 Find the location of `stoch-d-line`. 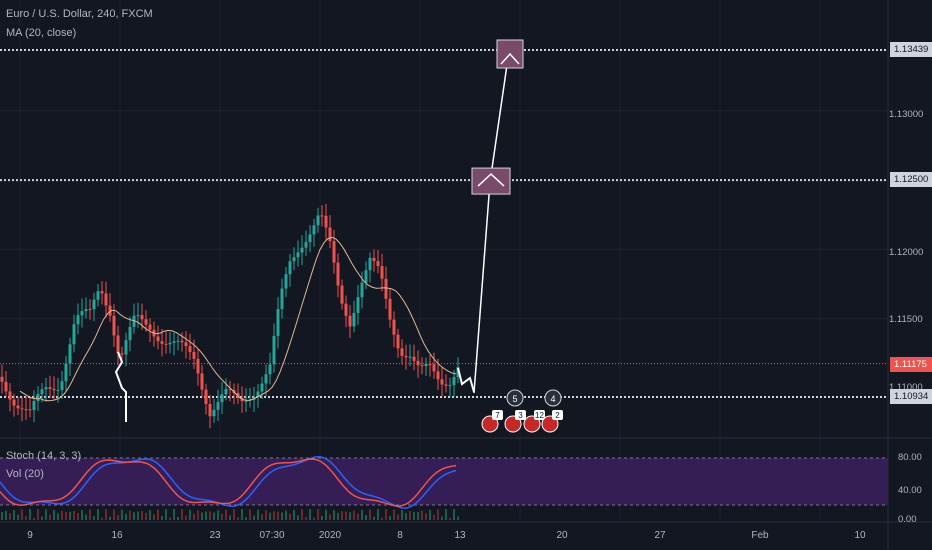

stoch-d-line is located at coordinates (228, 482).